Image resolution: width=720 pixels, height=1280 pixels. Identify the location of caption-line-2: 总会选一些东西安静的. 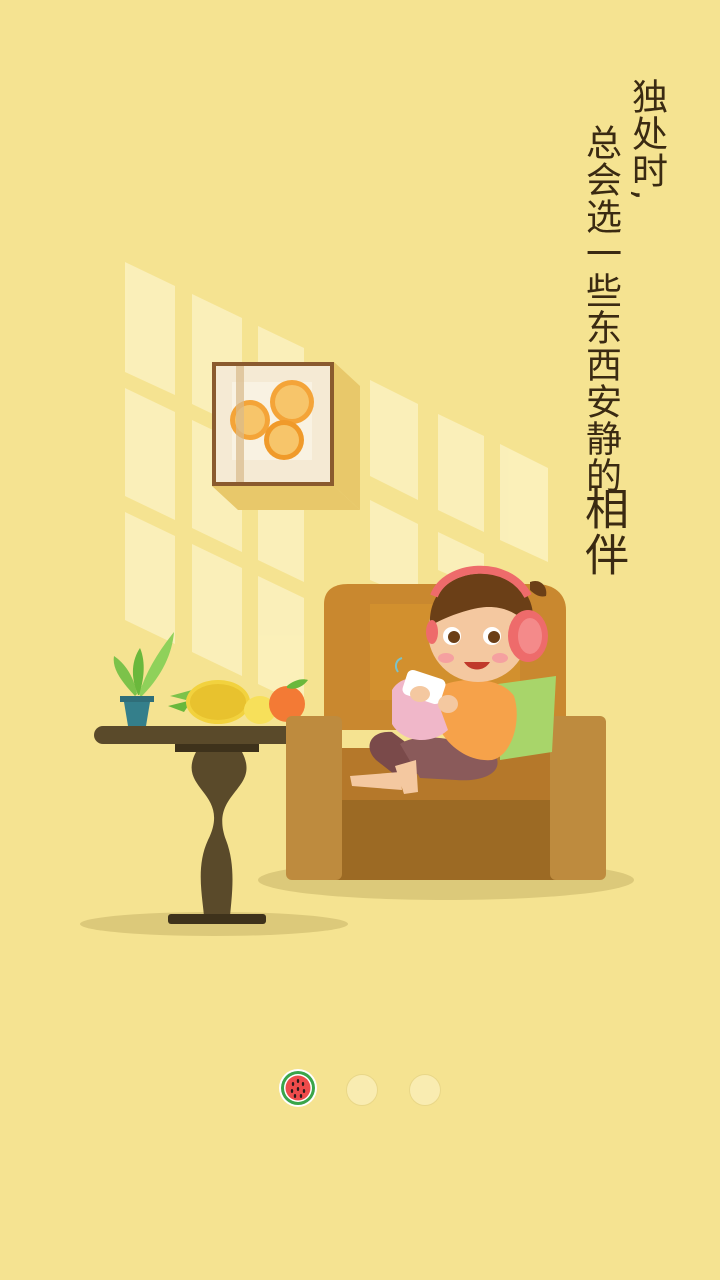
(600, 309).